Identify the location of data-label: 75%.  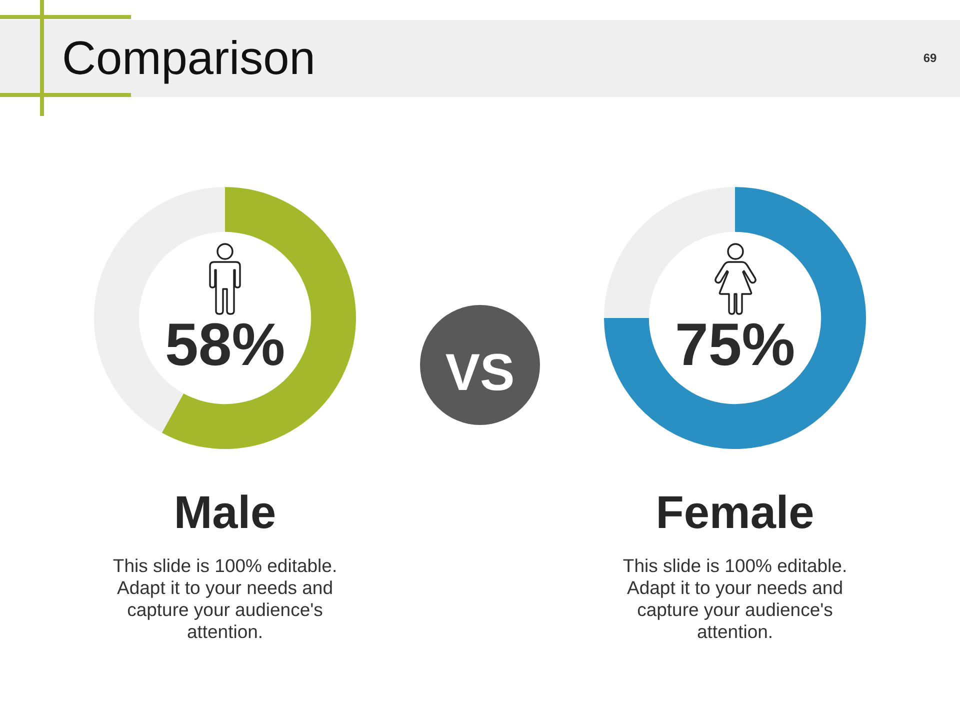
(735, 344).